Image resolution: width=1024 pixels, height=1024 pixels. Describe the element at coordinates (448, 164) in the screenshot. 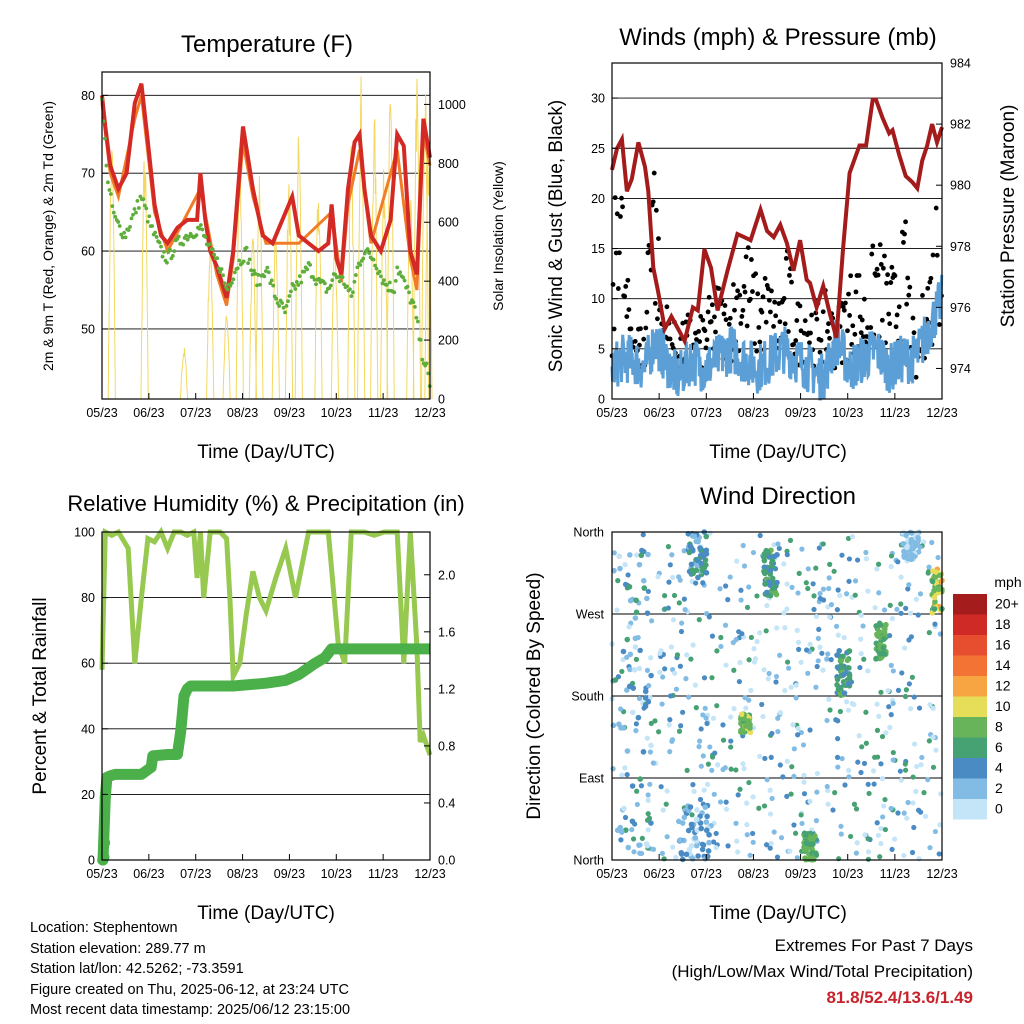

I see `y2-tick-label: 800` at that location.